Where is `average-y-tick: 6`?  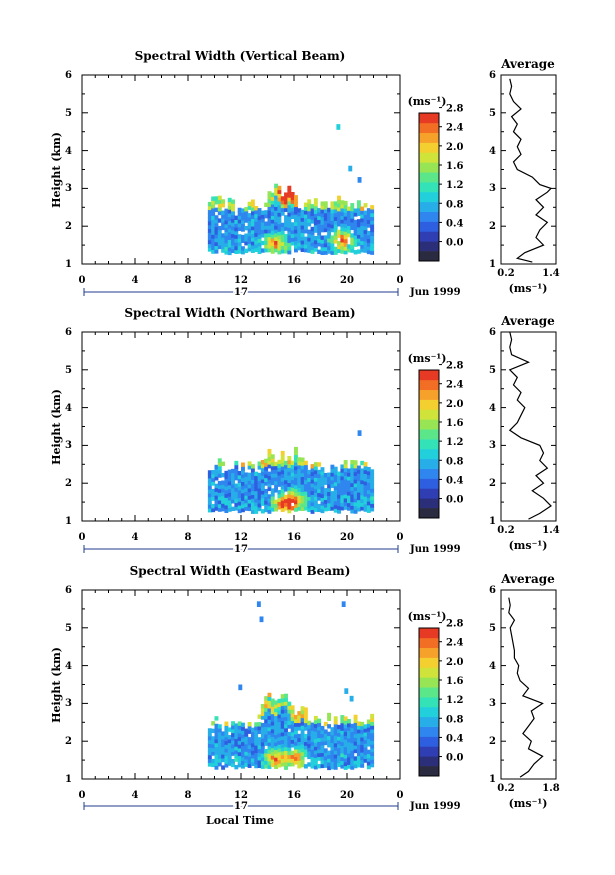
average-y-tick: 6 is located at coordinates (492, 332).